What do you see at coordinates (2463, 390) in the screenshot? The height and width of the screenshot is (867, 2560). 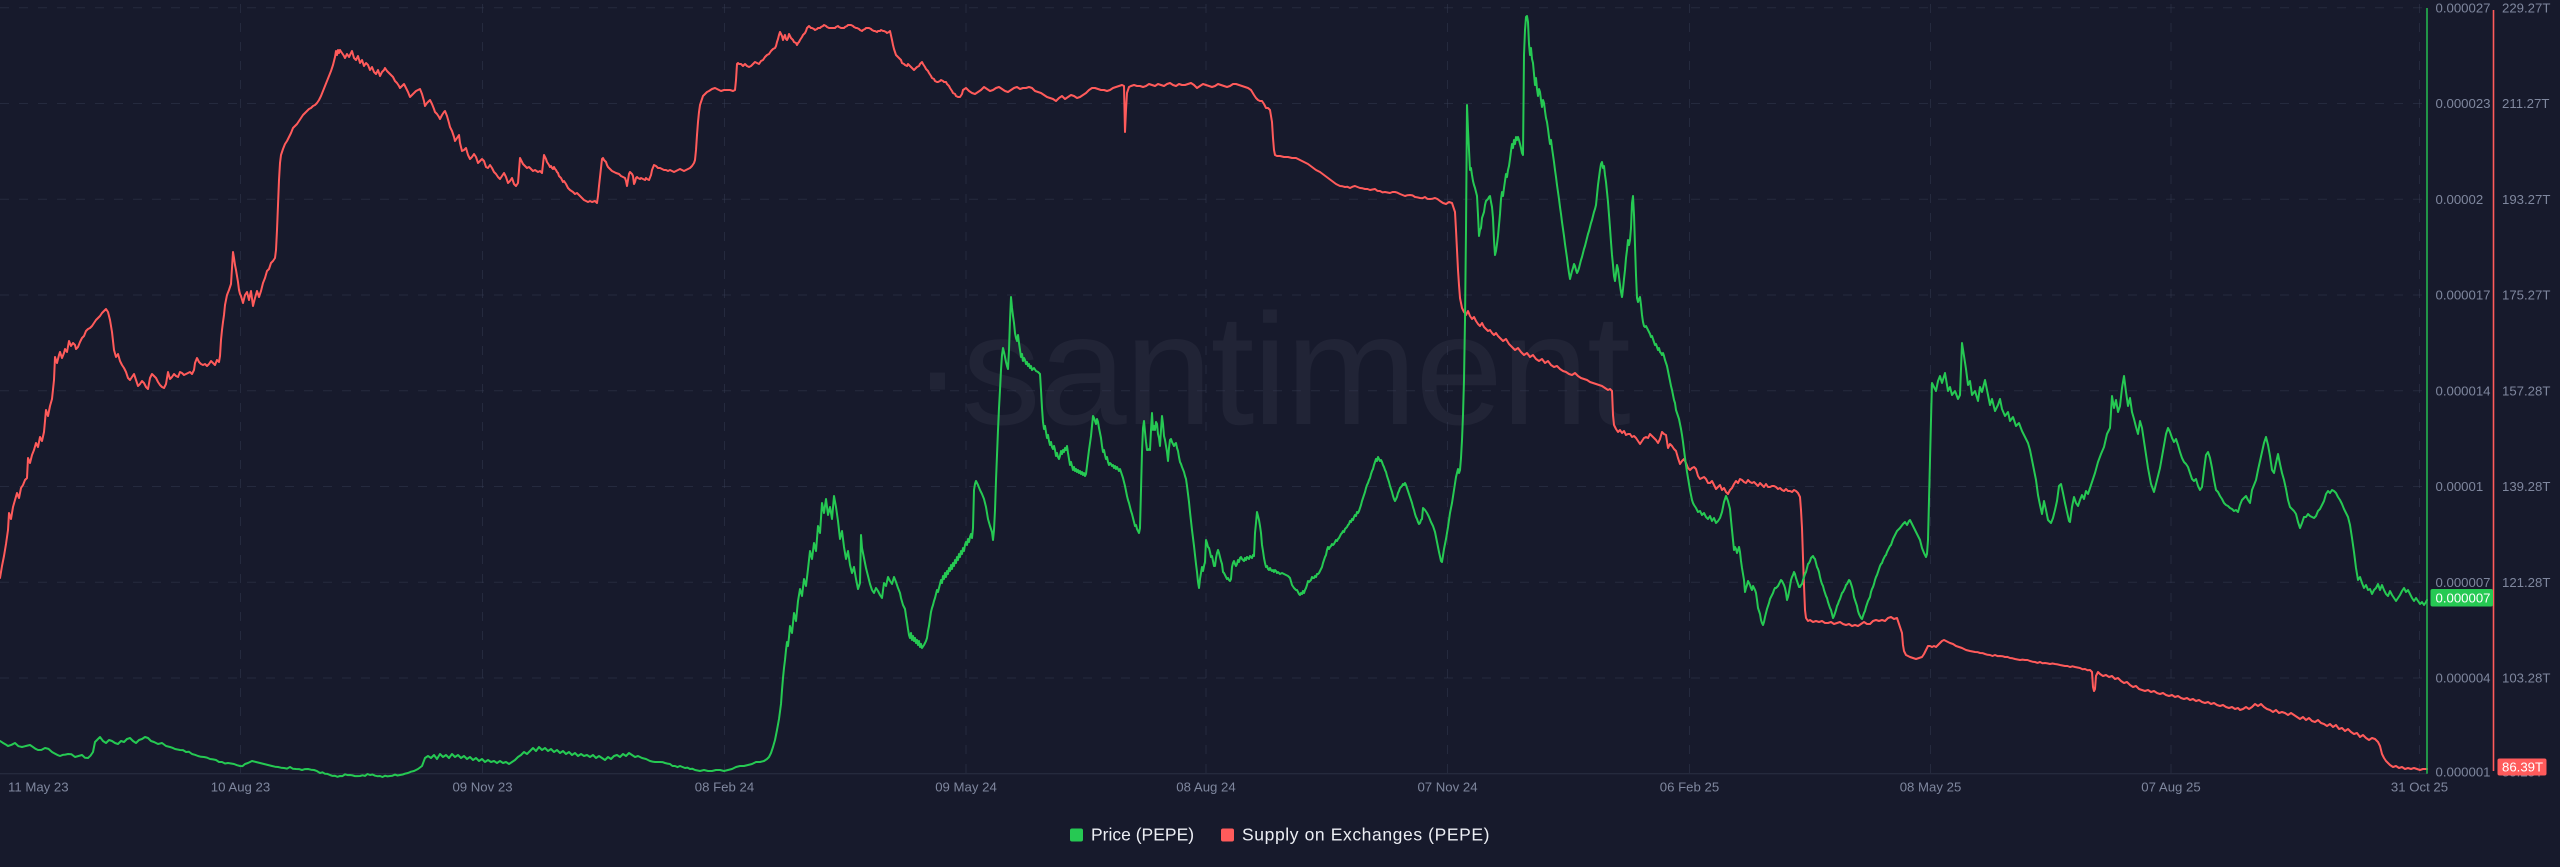 I see `svg-text: 0.000014` at bounding box center [2463, 390].